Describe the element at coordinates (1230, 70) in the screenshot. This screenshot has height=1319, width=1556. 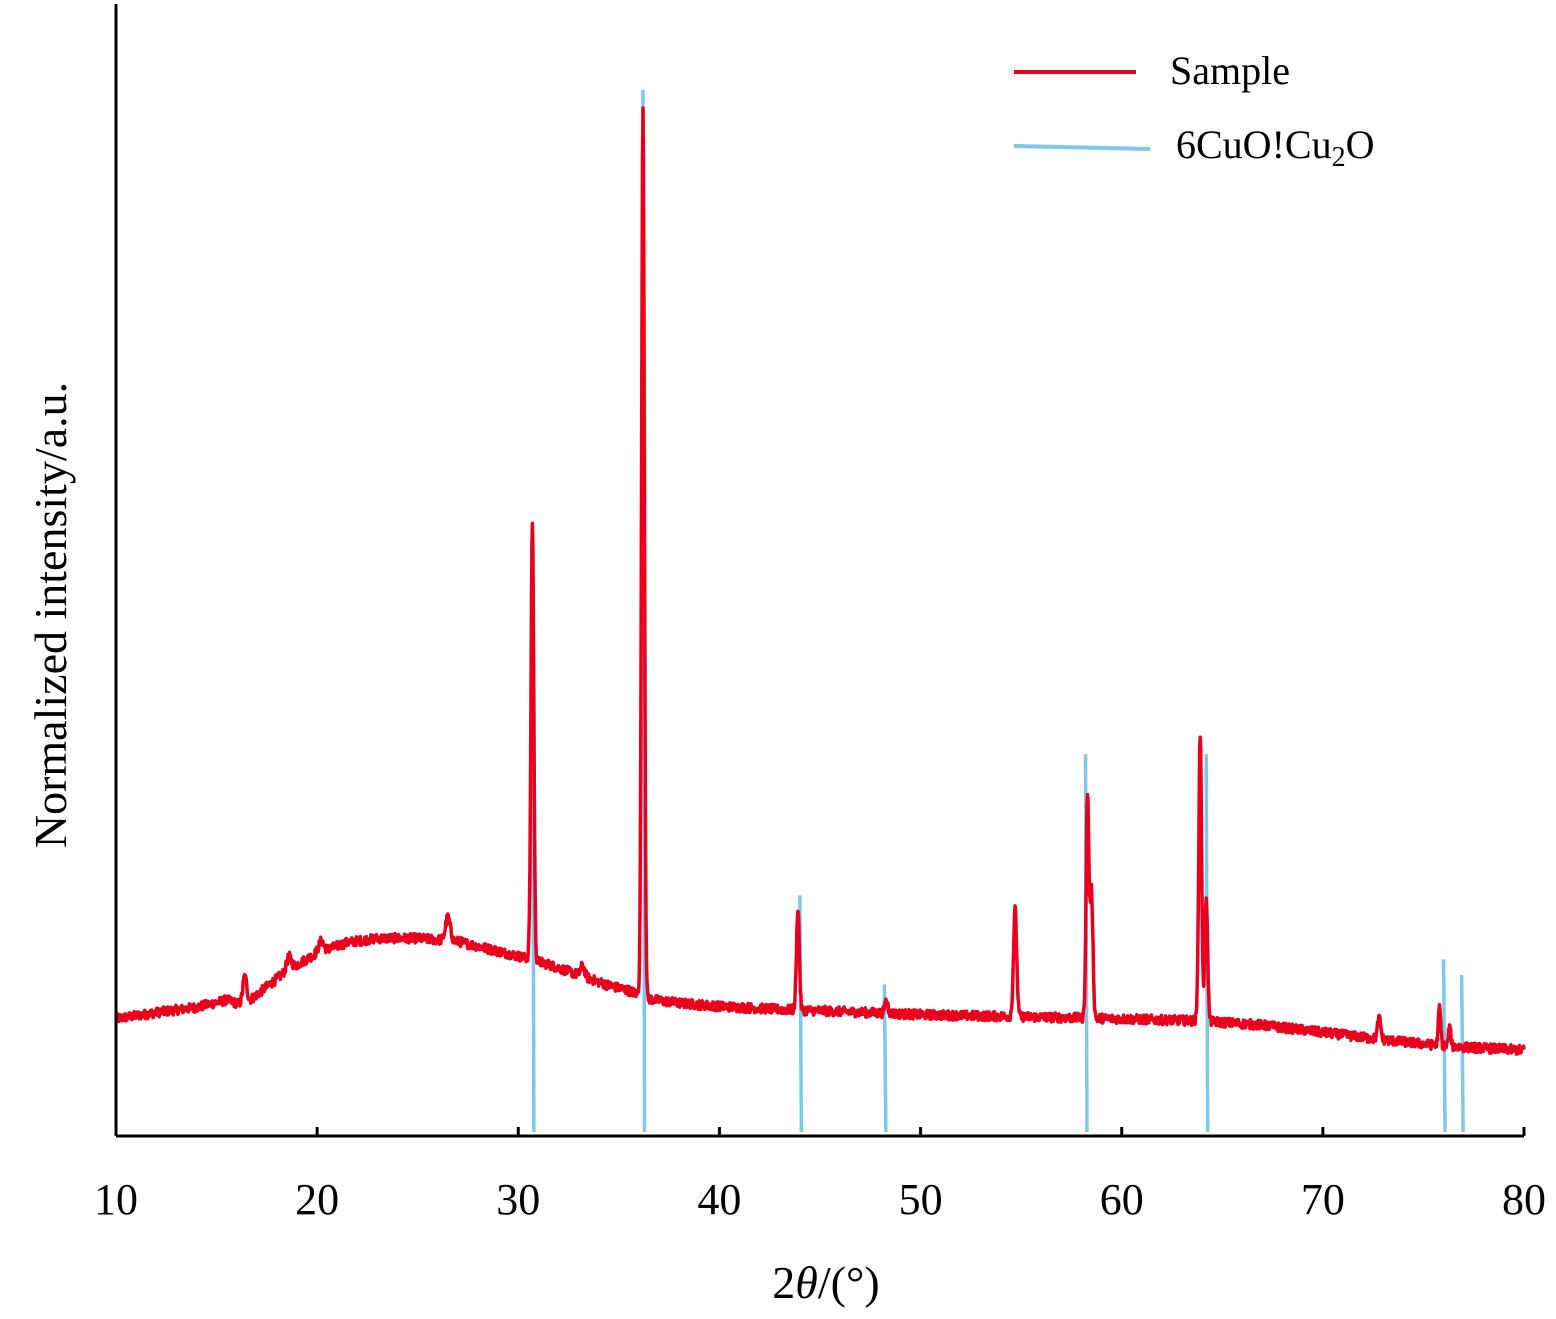
I see `legend-label-sample: Sample` at that location.